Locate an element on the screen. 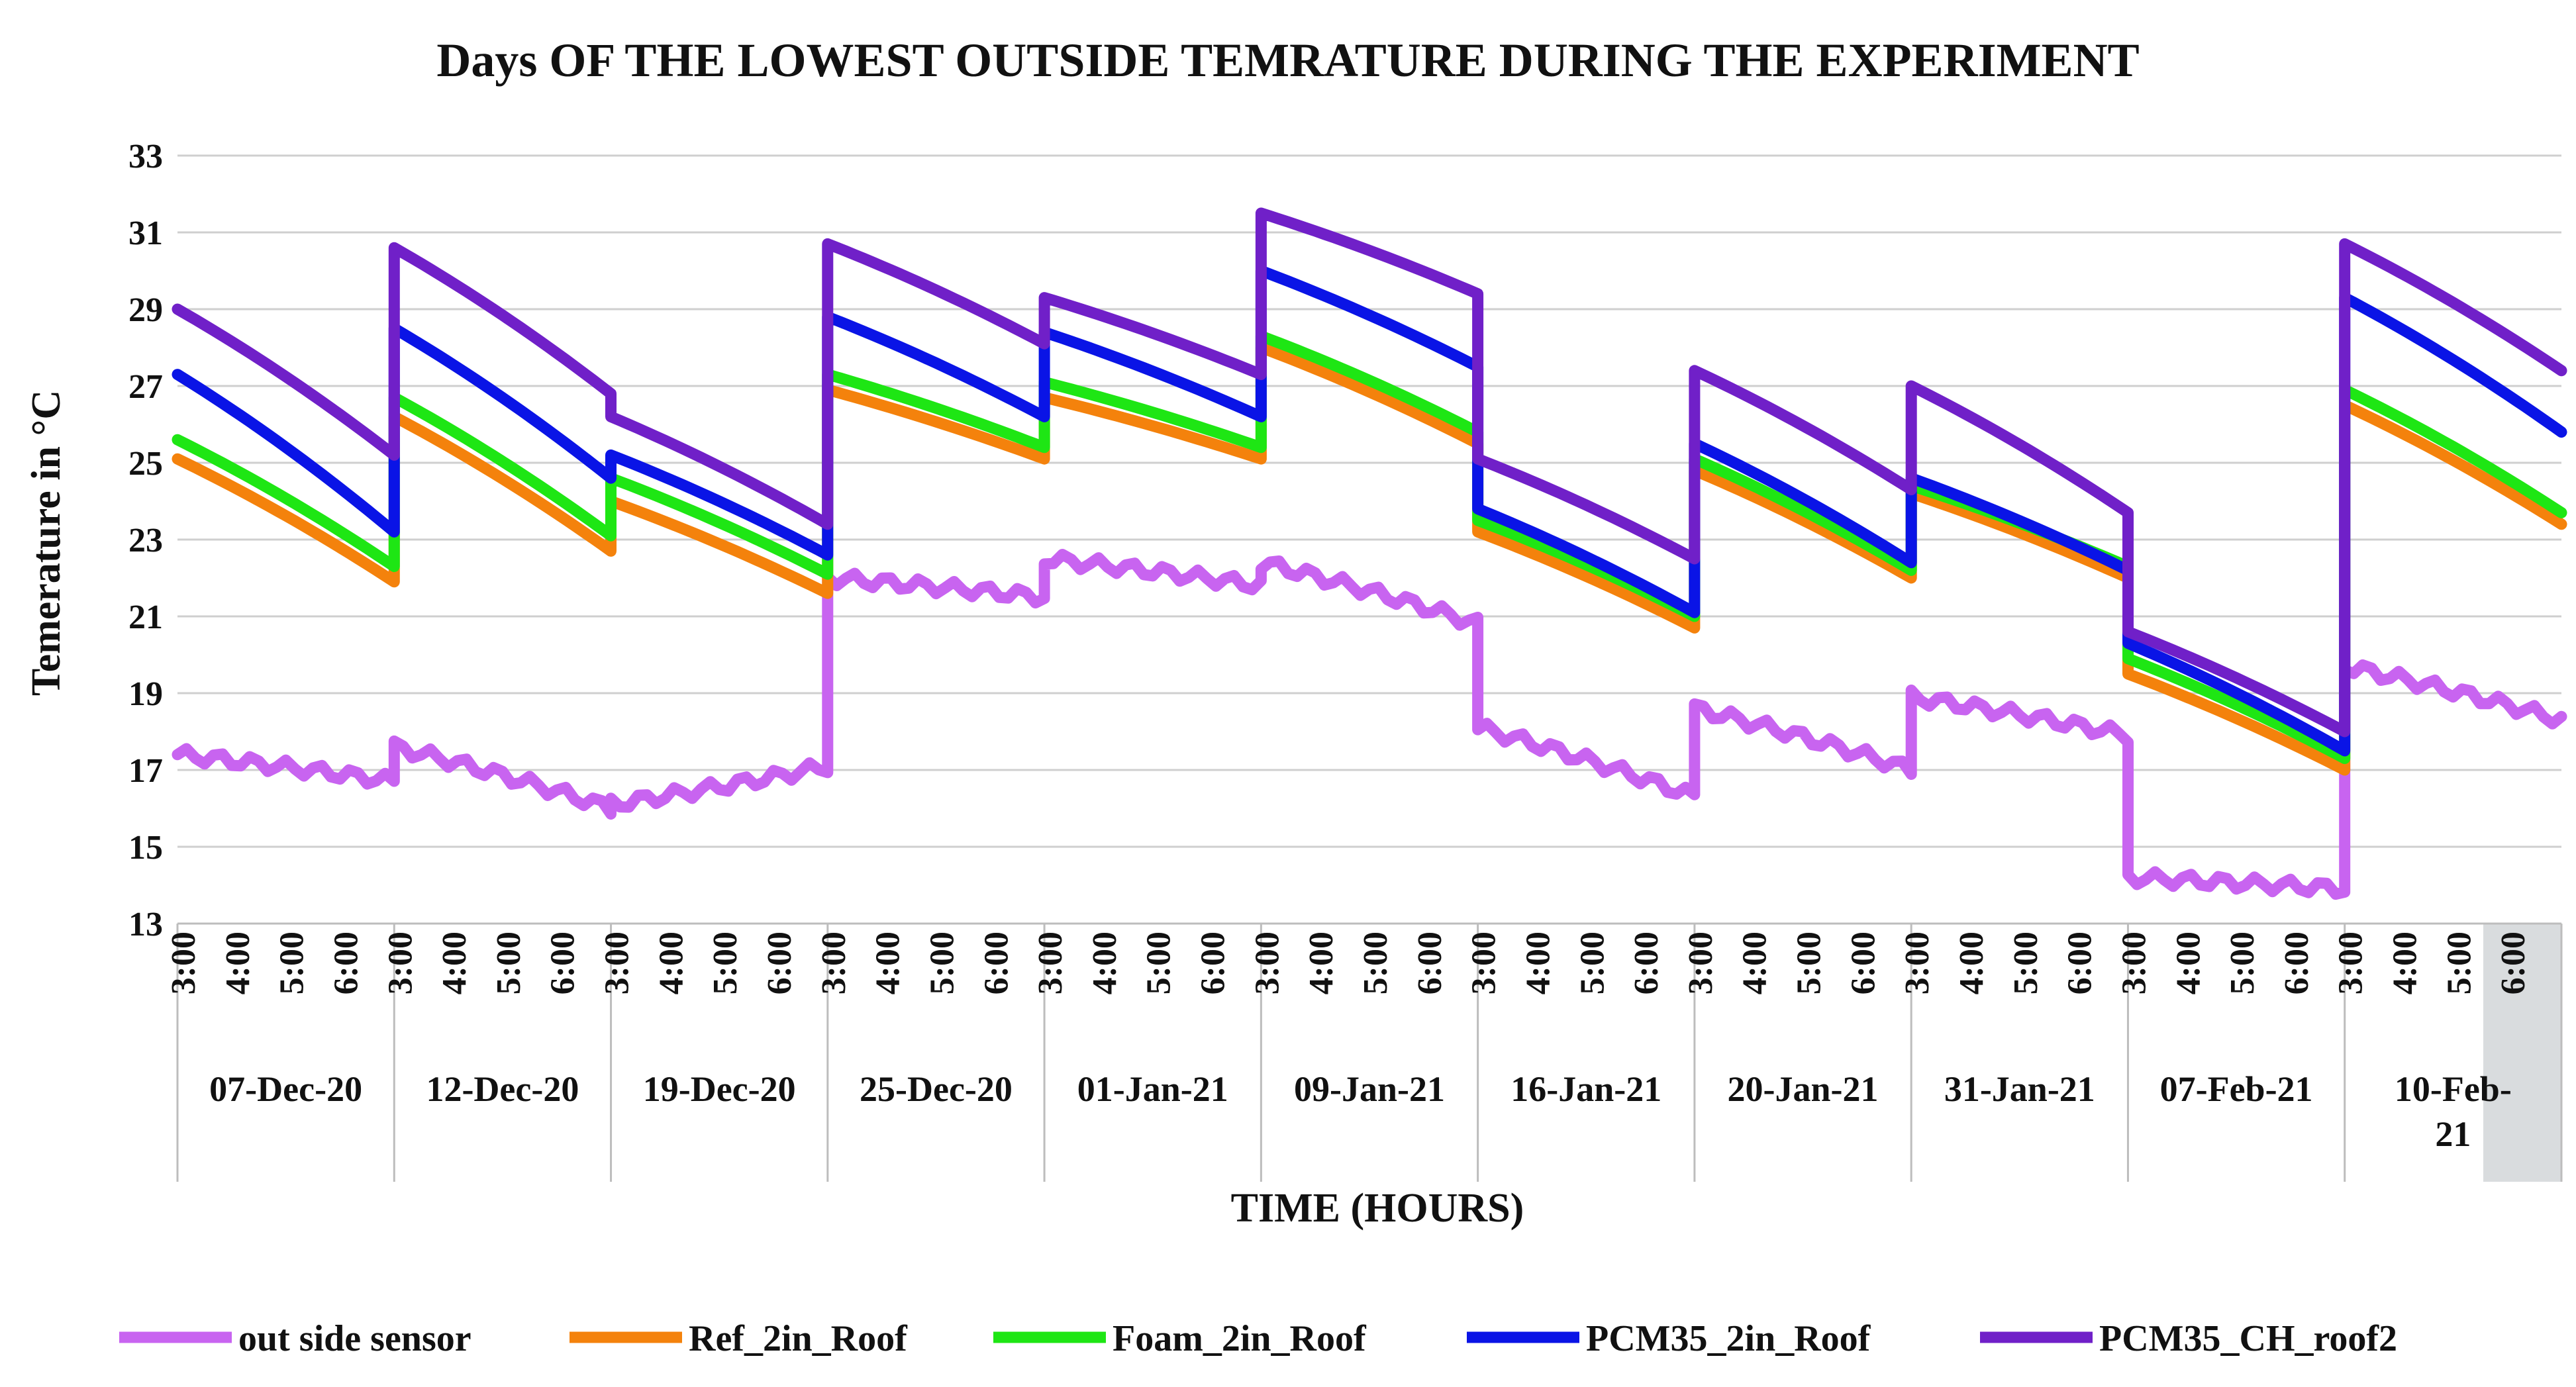  day-label: 07-Dec-20 is located at coordinates (285, 1089).